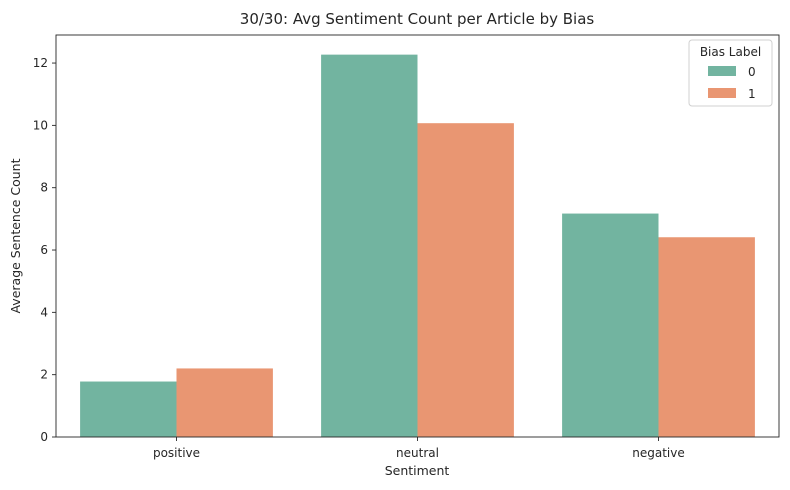 Image resolution: width=790 pixels, height=490 pixels. I want to click on x-tick-label: negative, so click(658, 453).